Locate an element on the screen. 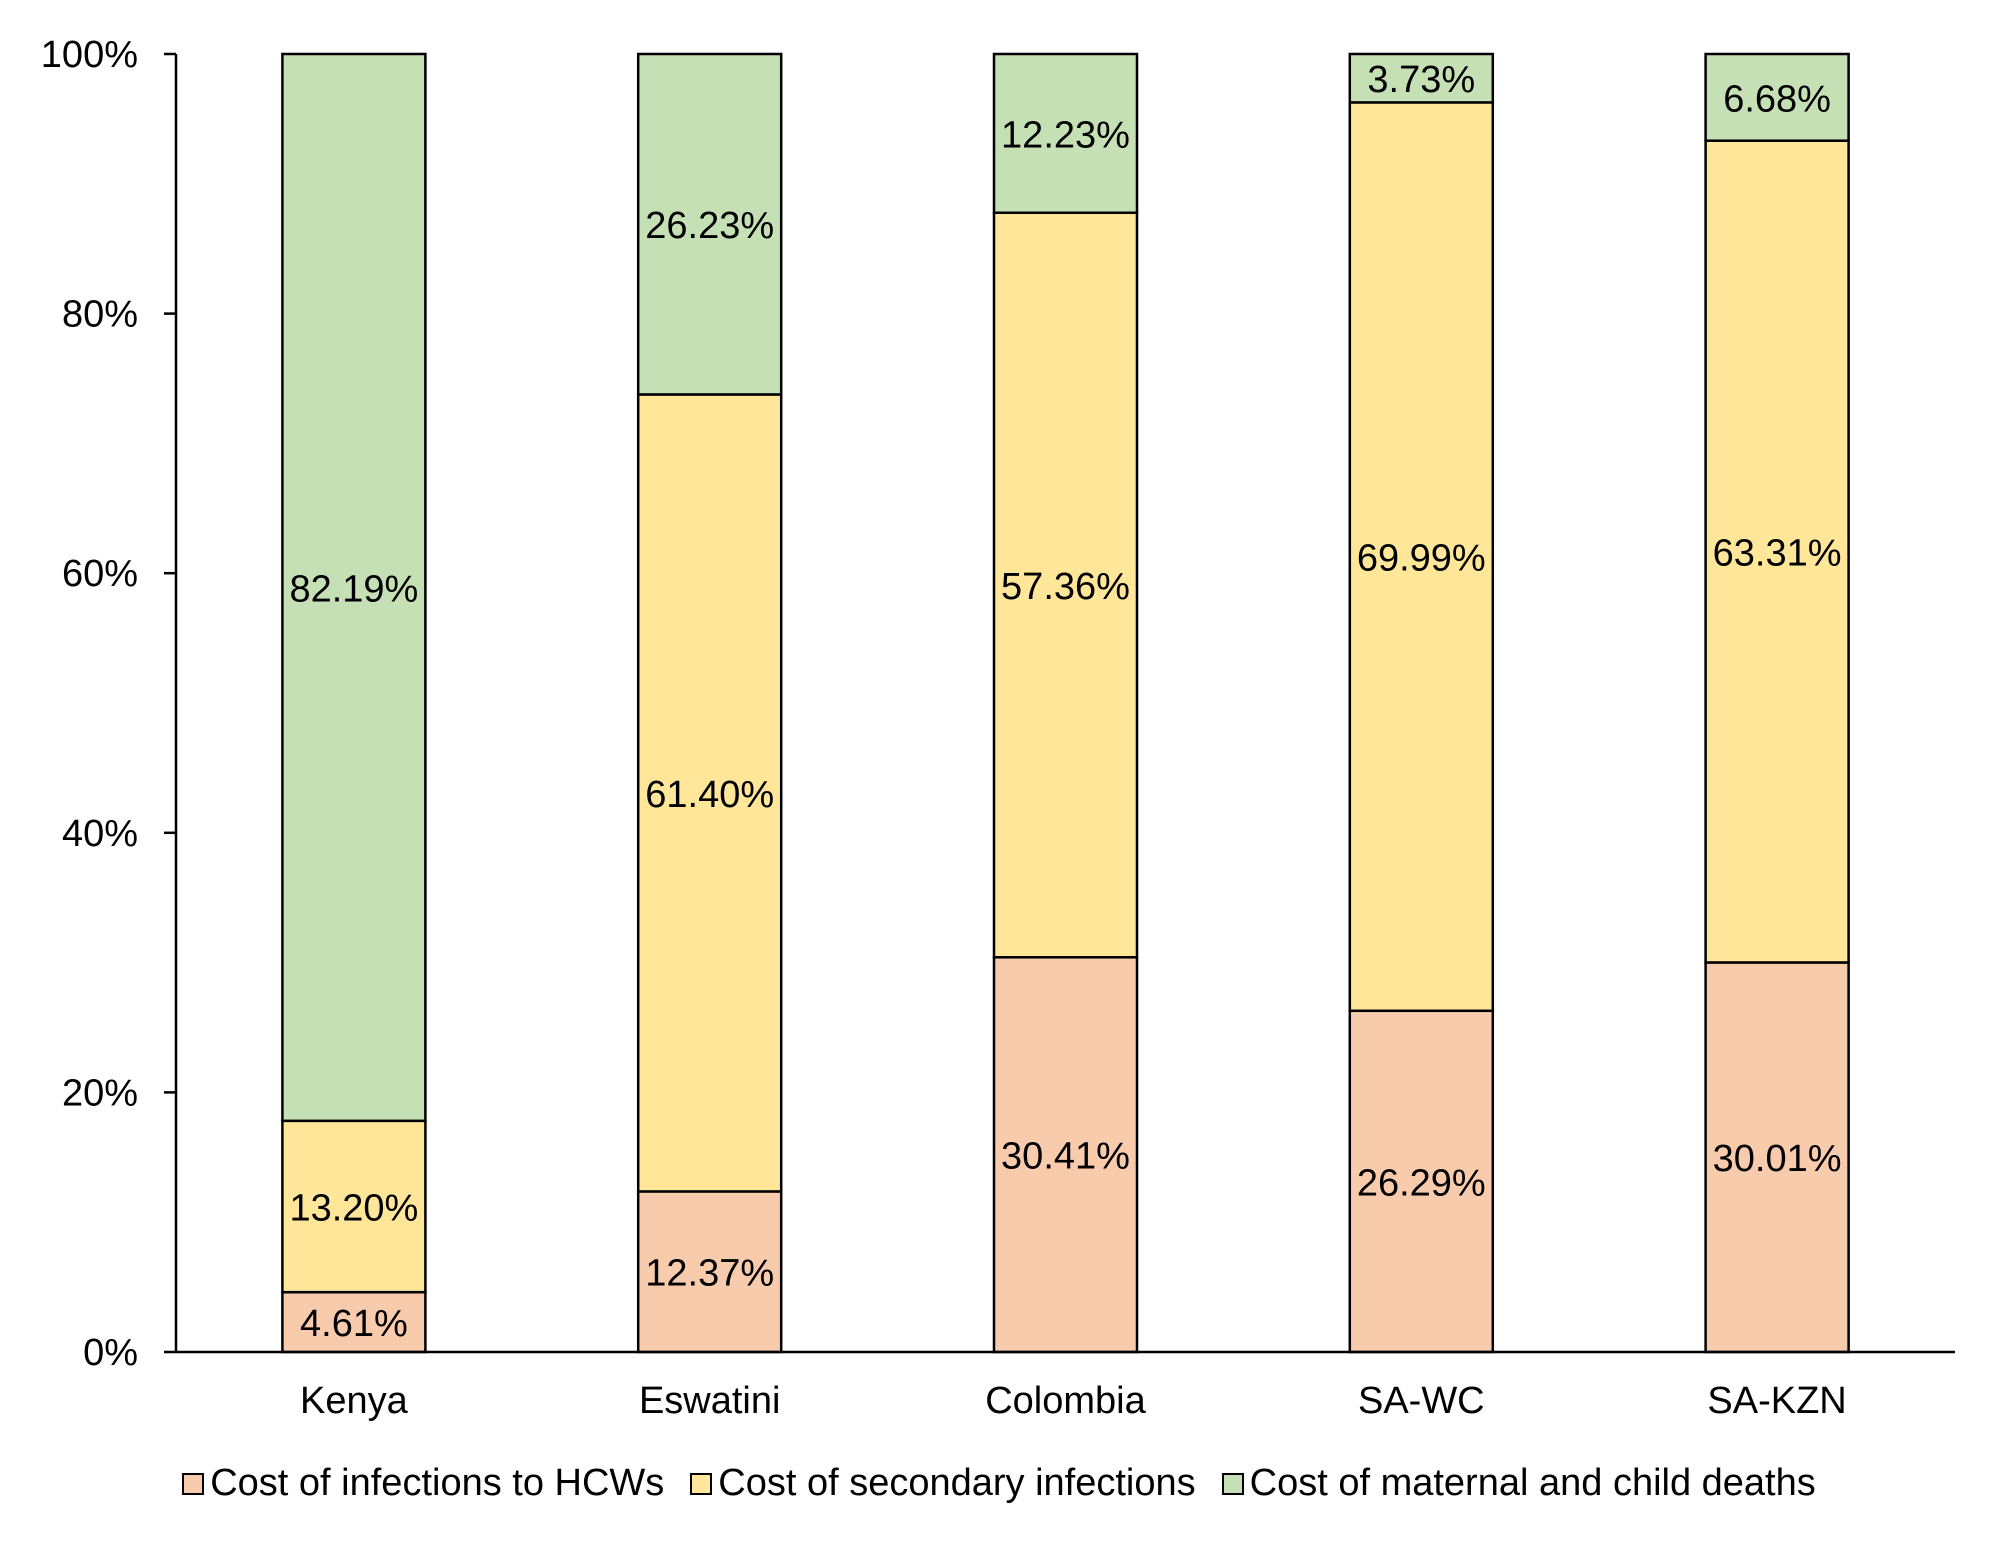  data-label-secondary-infections-eswatini: 61.40% is located at coordinates (709, 795).